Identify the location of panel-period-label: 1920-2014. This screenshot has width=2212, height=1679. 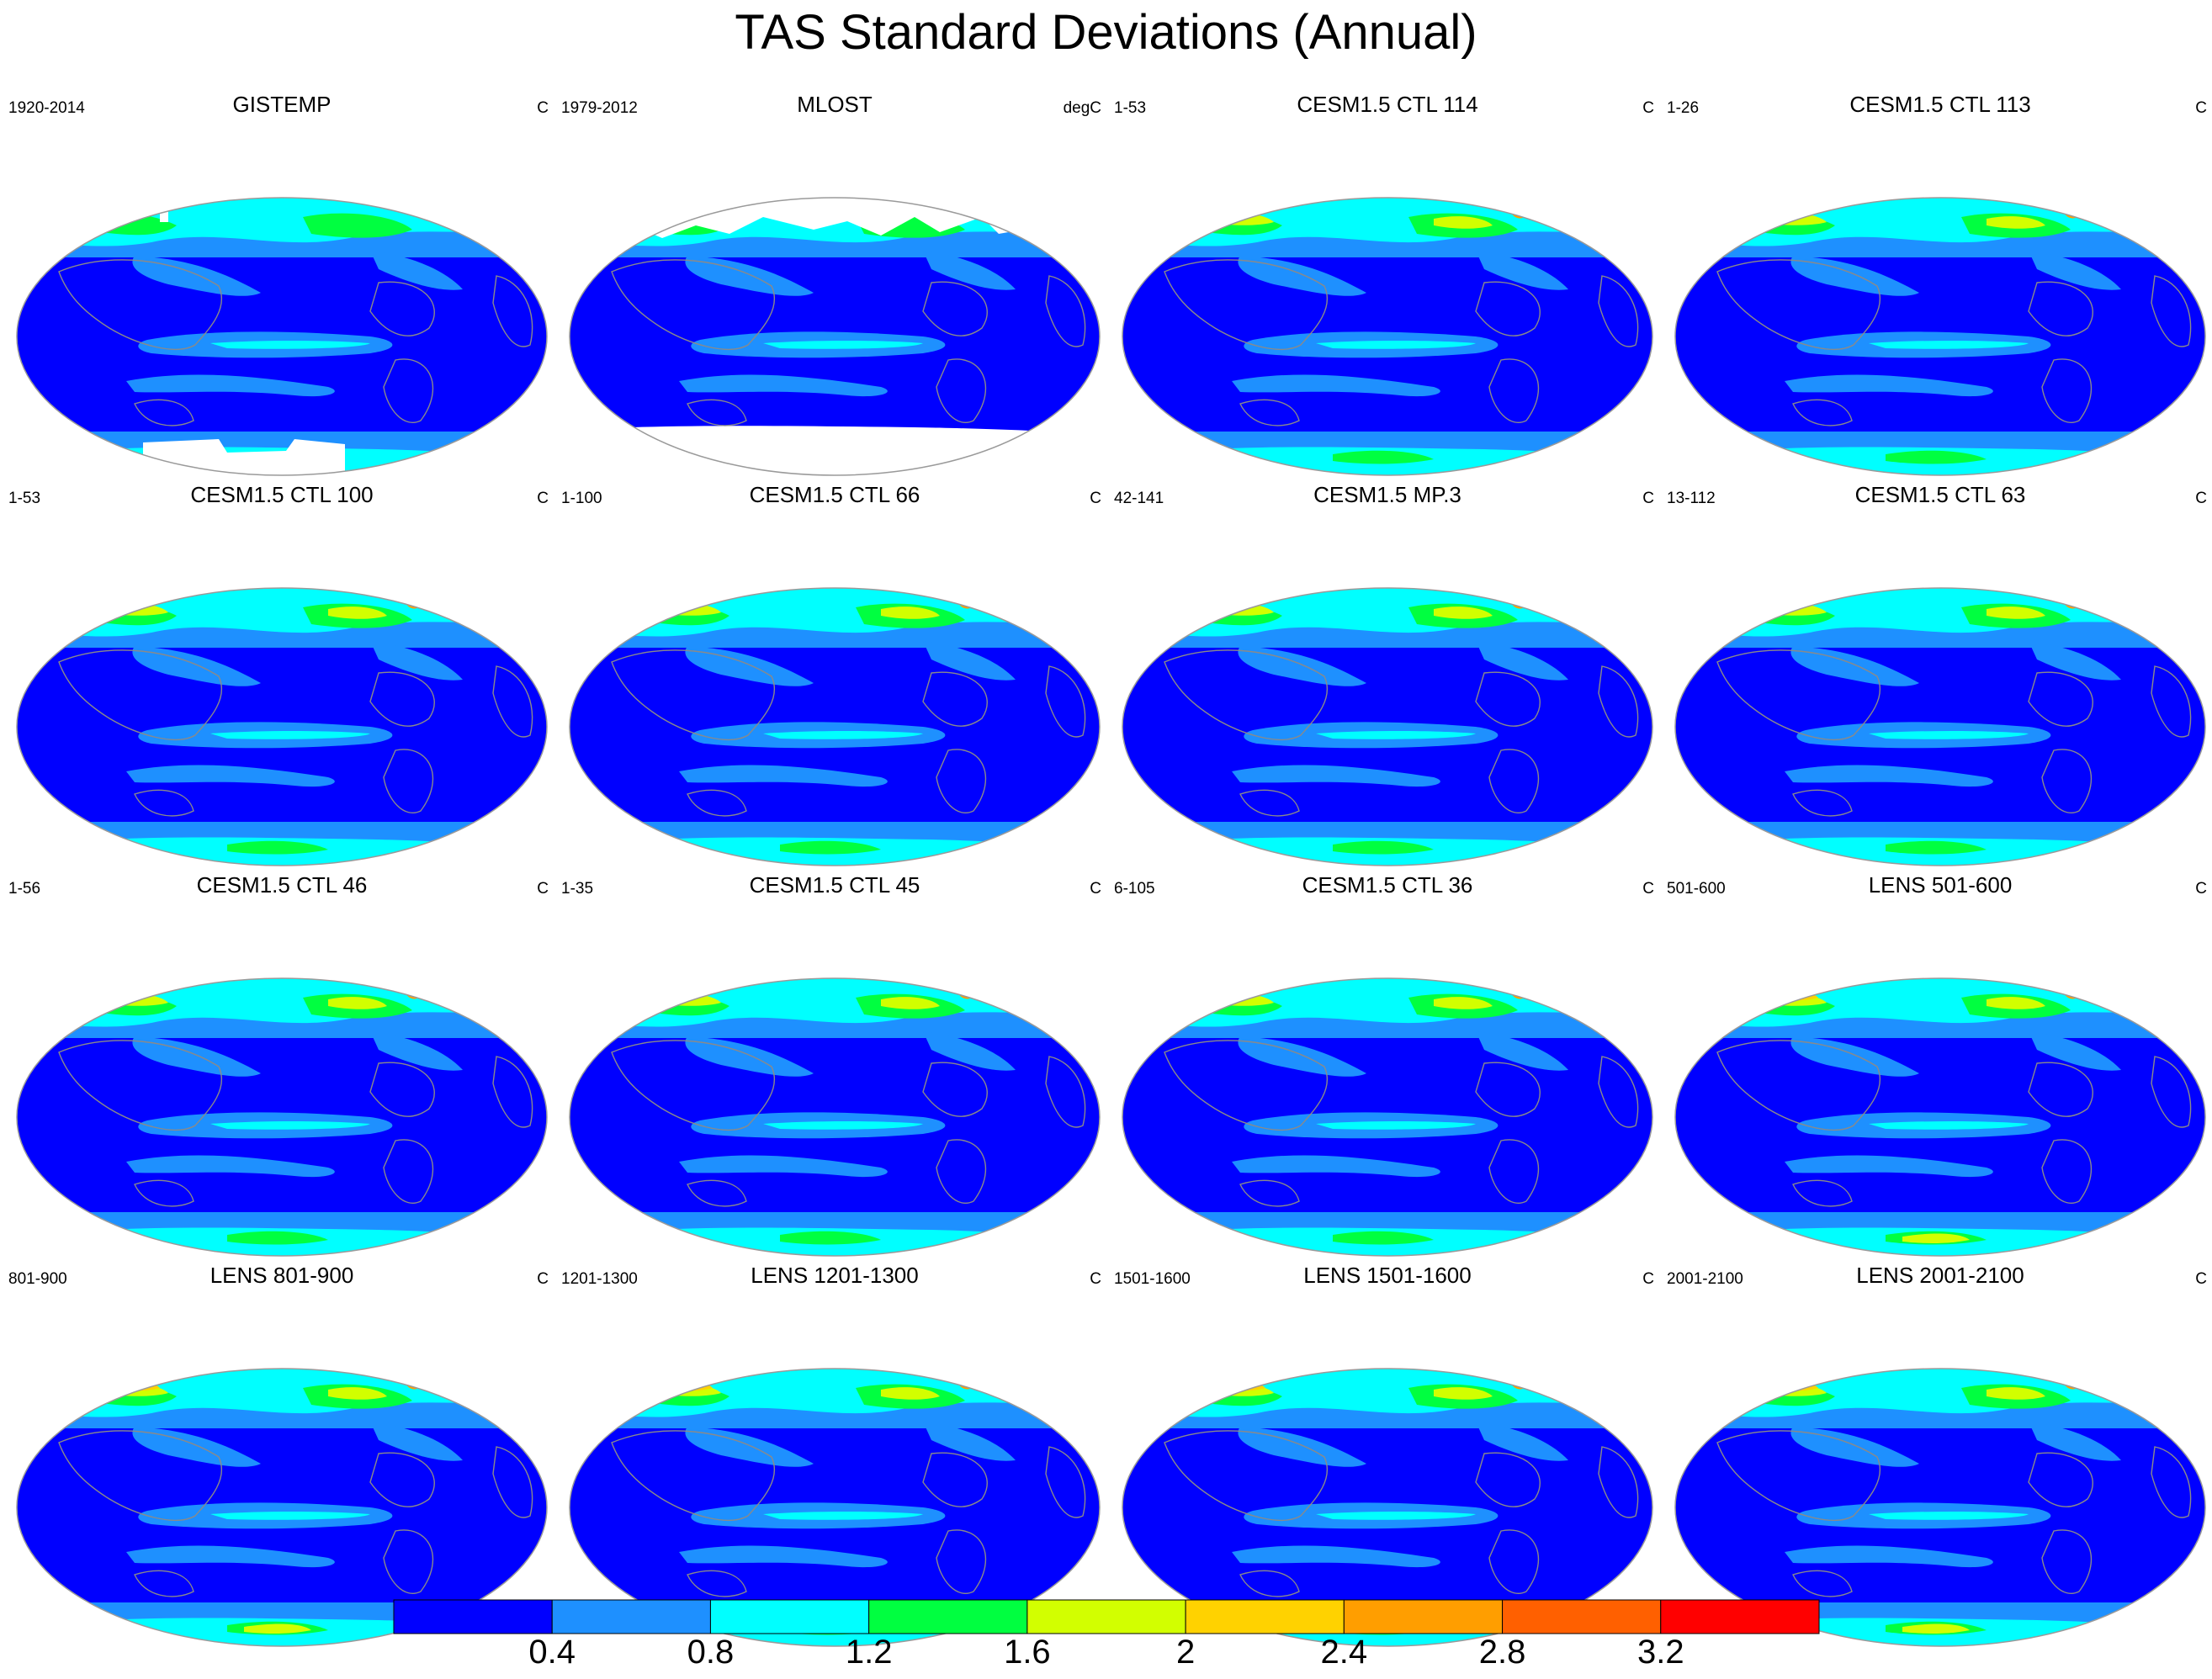
(46, 108).